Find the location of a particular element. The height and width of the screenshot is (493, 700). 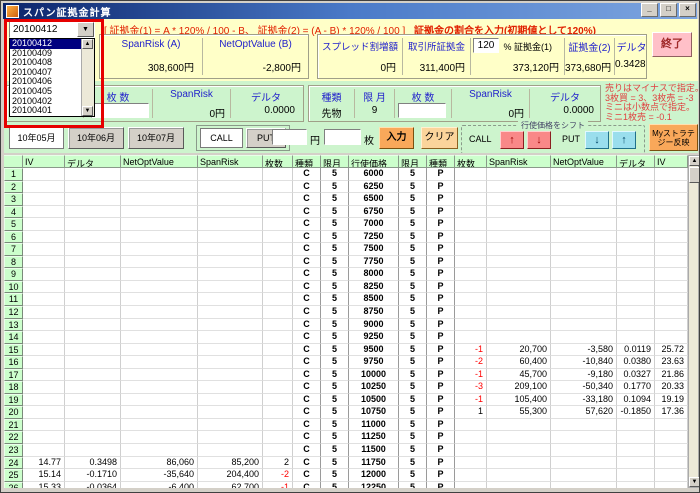

cell-psr: 45,700 is located at coordinates (519, 375).